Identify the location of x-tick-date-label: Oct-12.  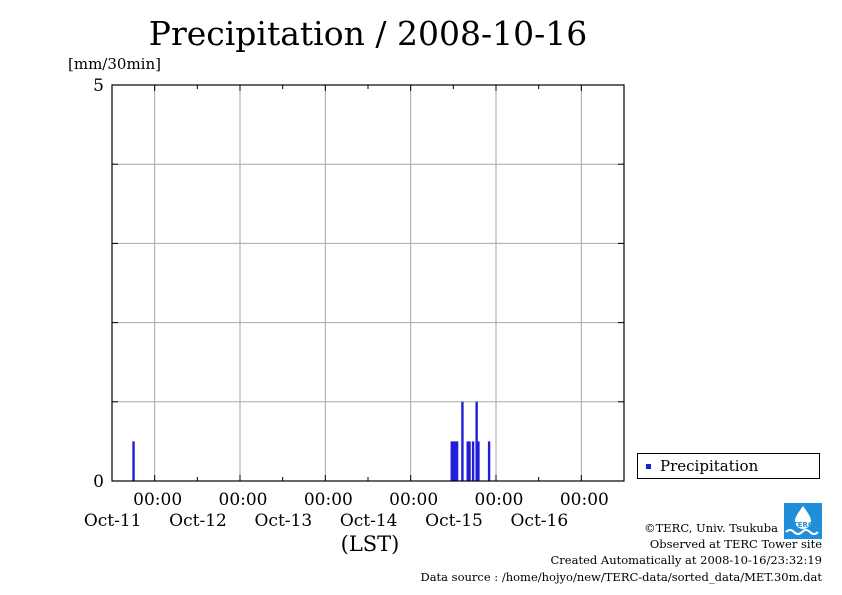
(198, 521).